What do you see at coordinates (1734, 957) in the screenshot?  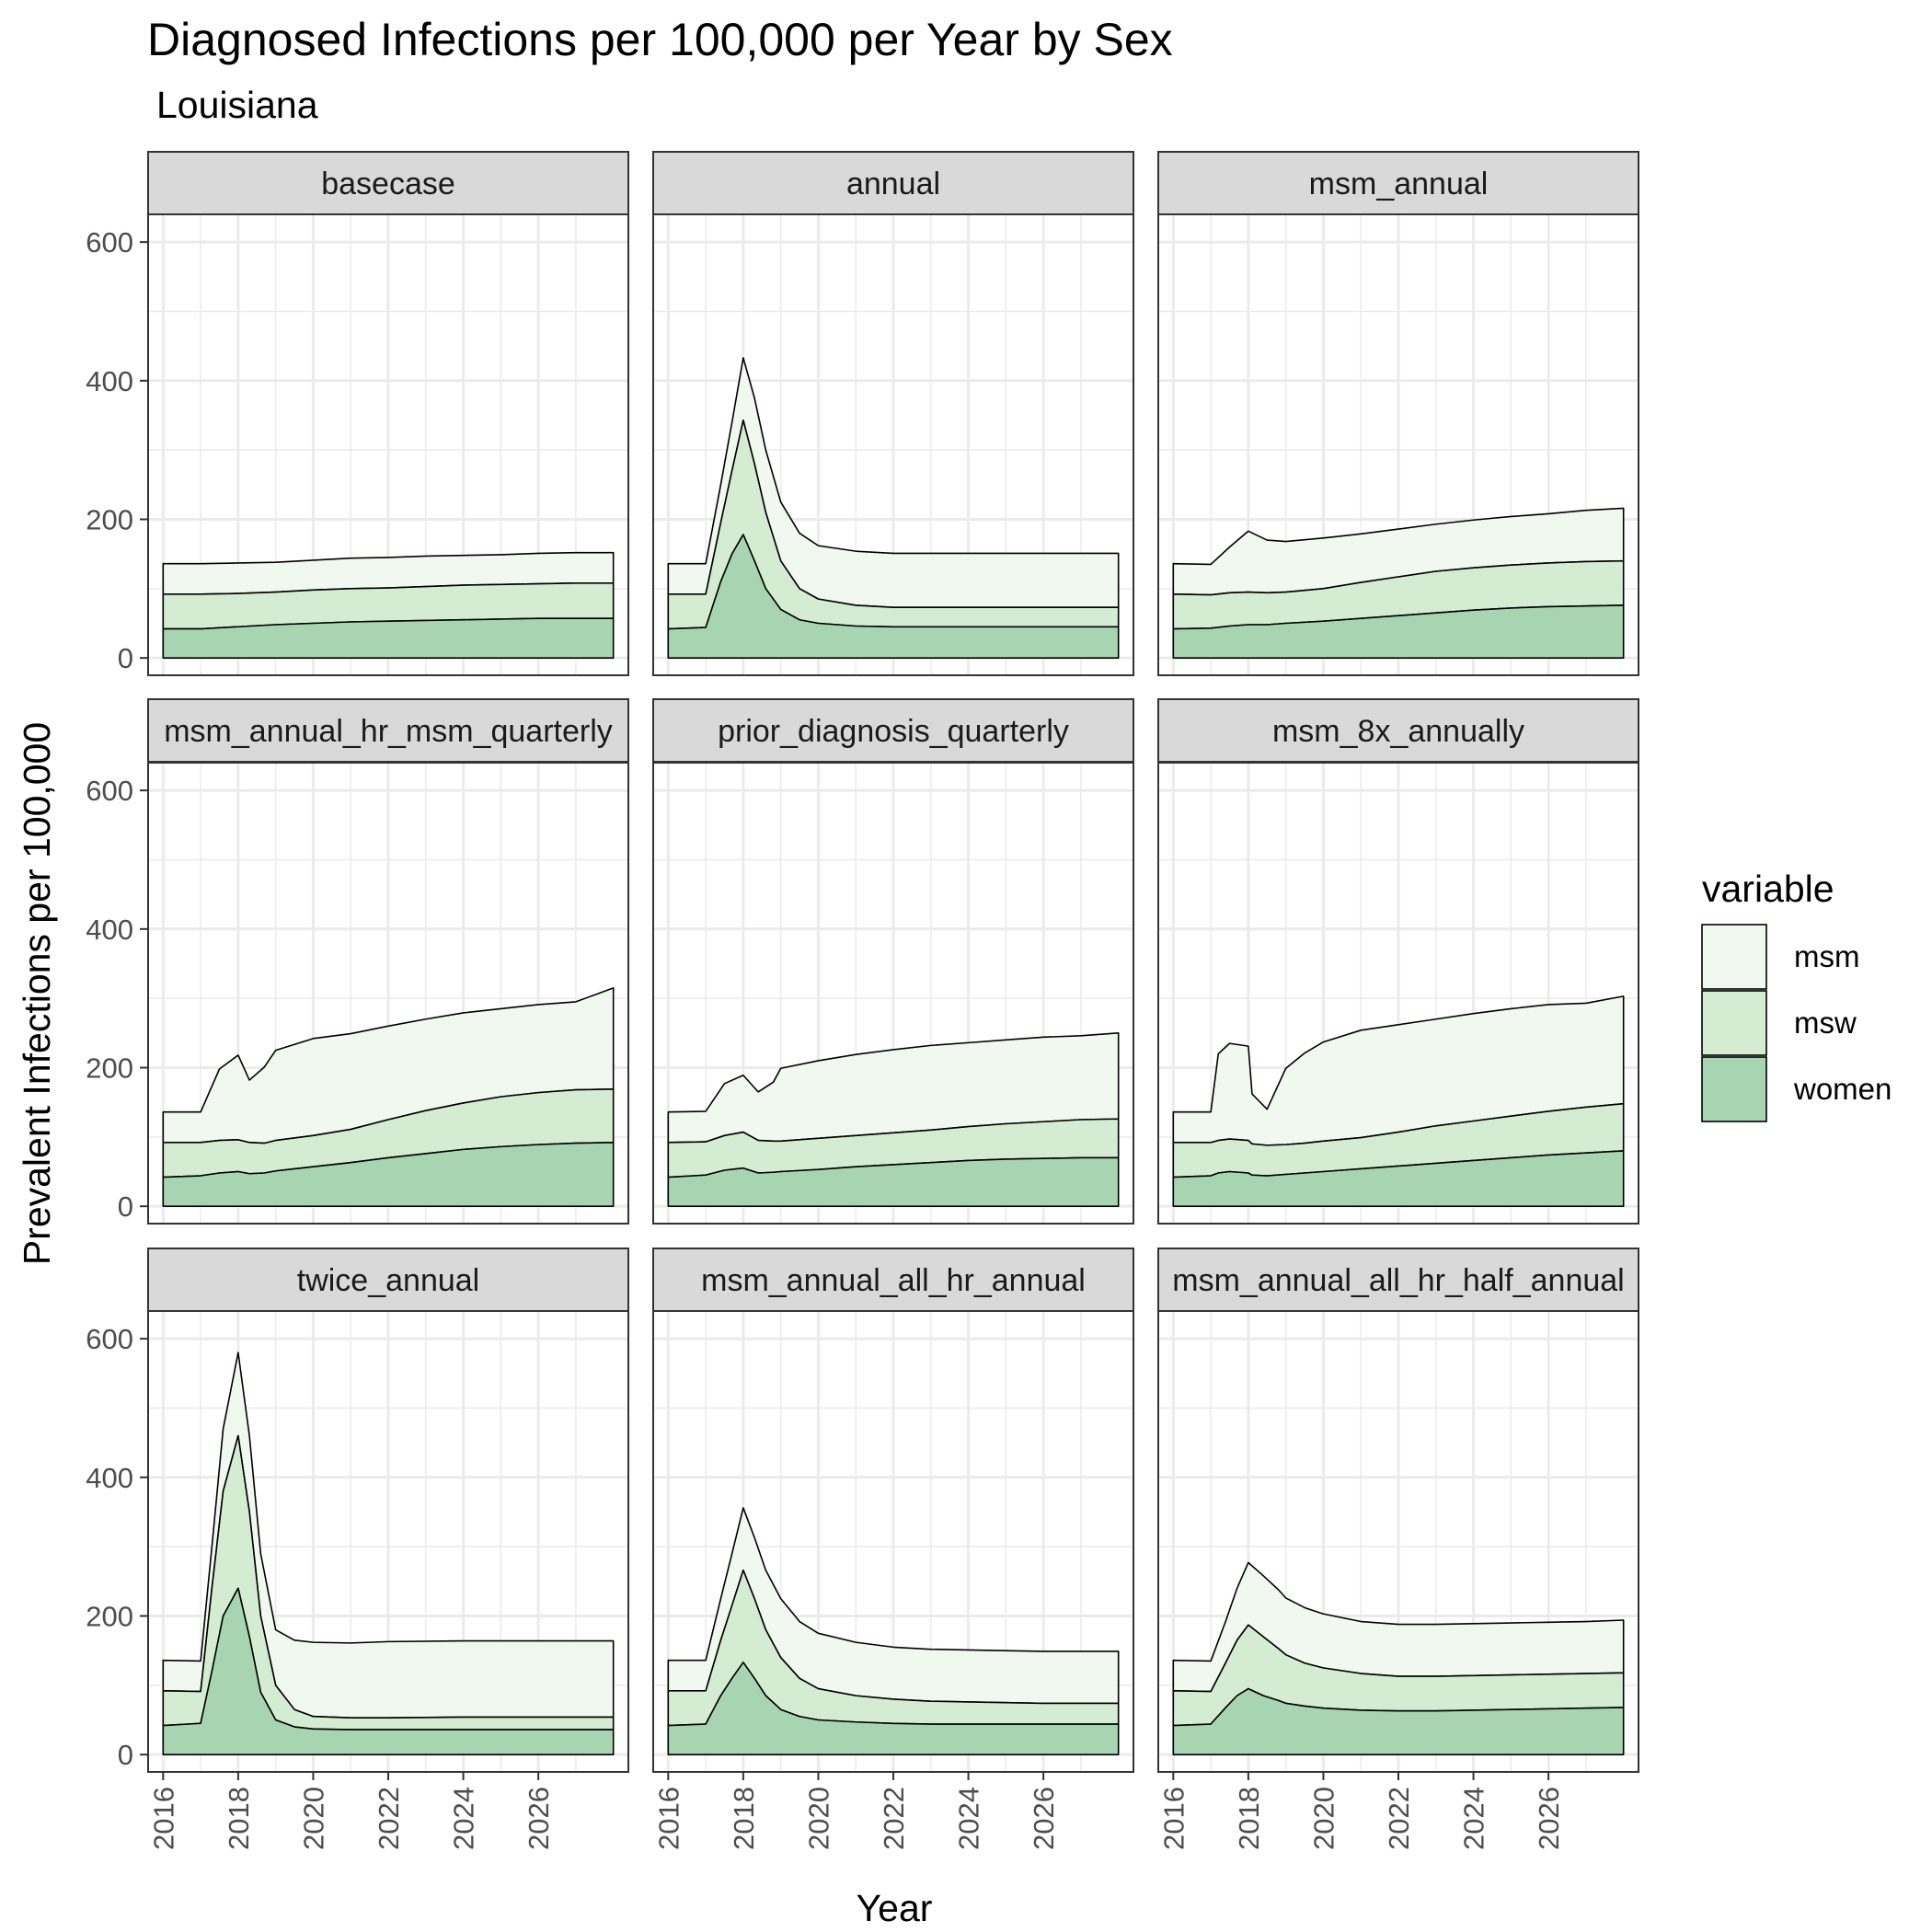 I see `legend-key-msm` at bounding box center [1734, 957].